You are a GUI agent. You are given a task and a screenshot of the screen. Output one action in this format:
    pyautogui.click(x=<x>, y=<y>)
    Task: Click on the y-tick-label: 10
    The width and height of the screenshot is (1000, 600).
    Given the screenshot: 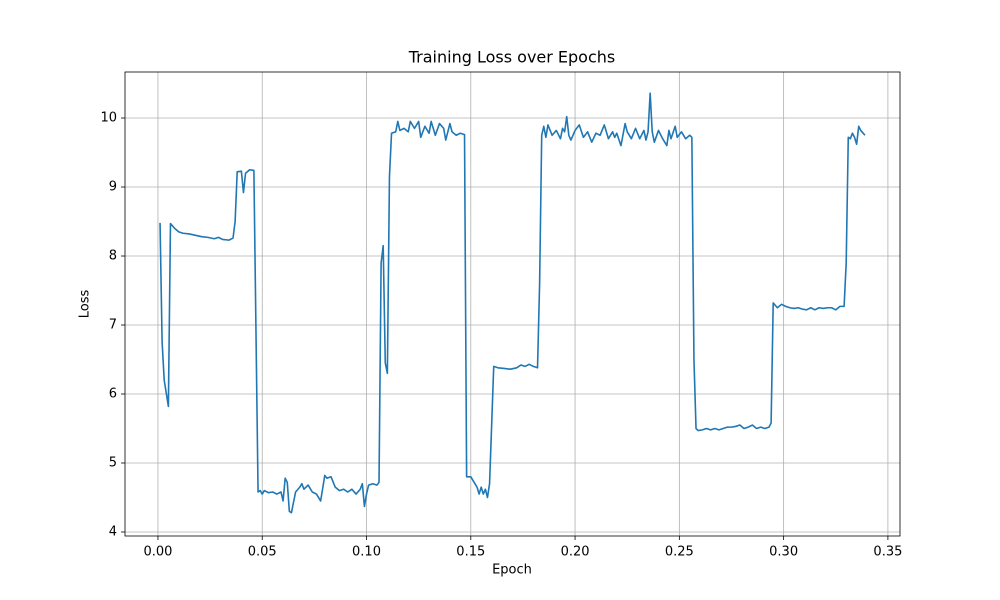 What is the action you would take?
    pyautogui.click(x=108, y=118)
    